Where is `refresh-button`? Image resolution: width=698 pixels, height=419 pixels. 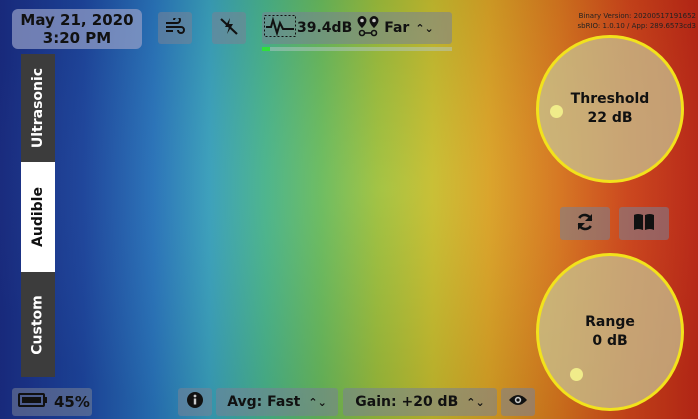
refresh-button is located at coordinates (585, 223).